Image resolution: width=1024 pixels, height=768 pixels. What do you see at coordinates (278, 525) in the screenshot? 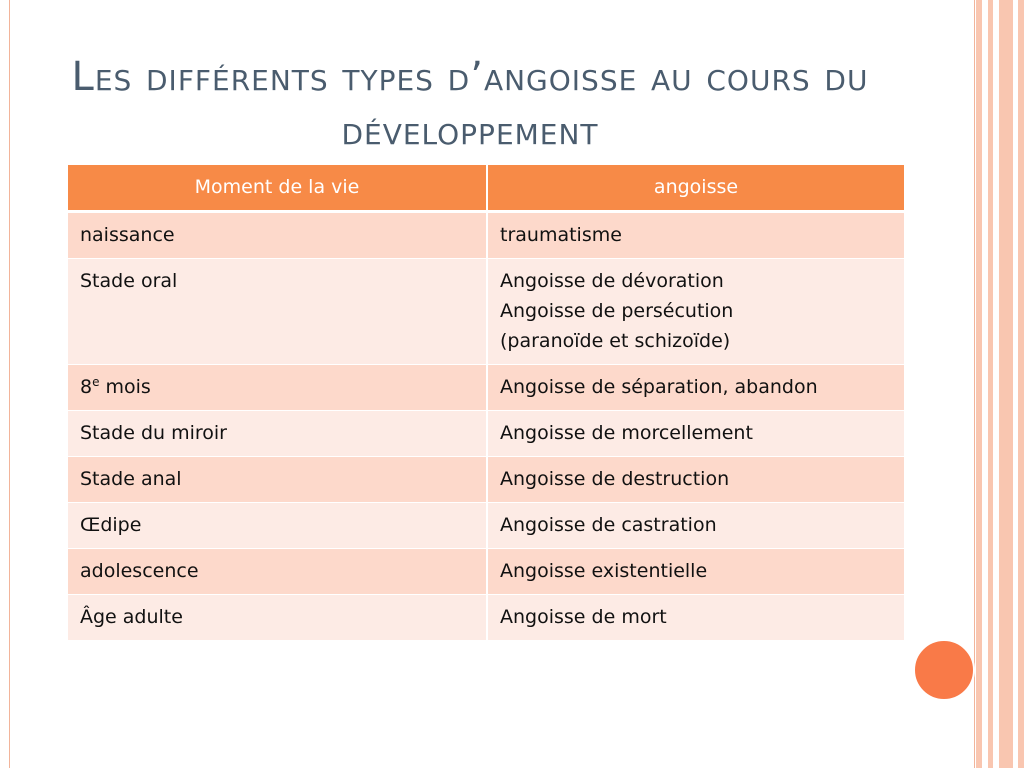
I see `cell-moment: Œdipe` at bounding box center [278, 525].